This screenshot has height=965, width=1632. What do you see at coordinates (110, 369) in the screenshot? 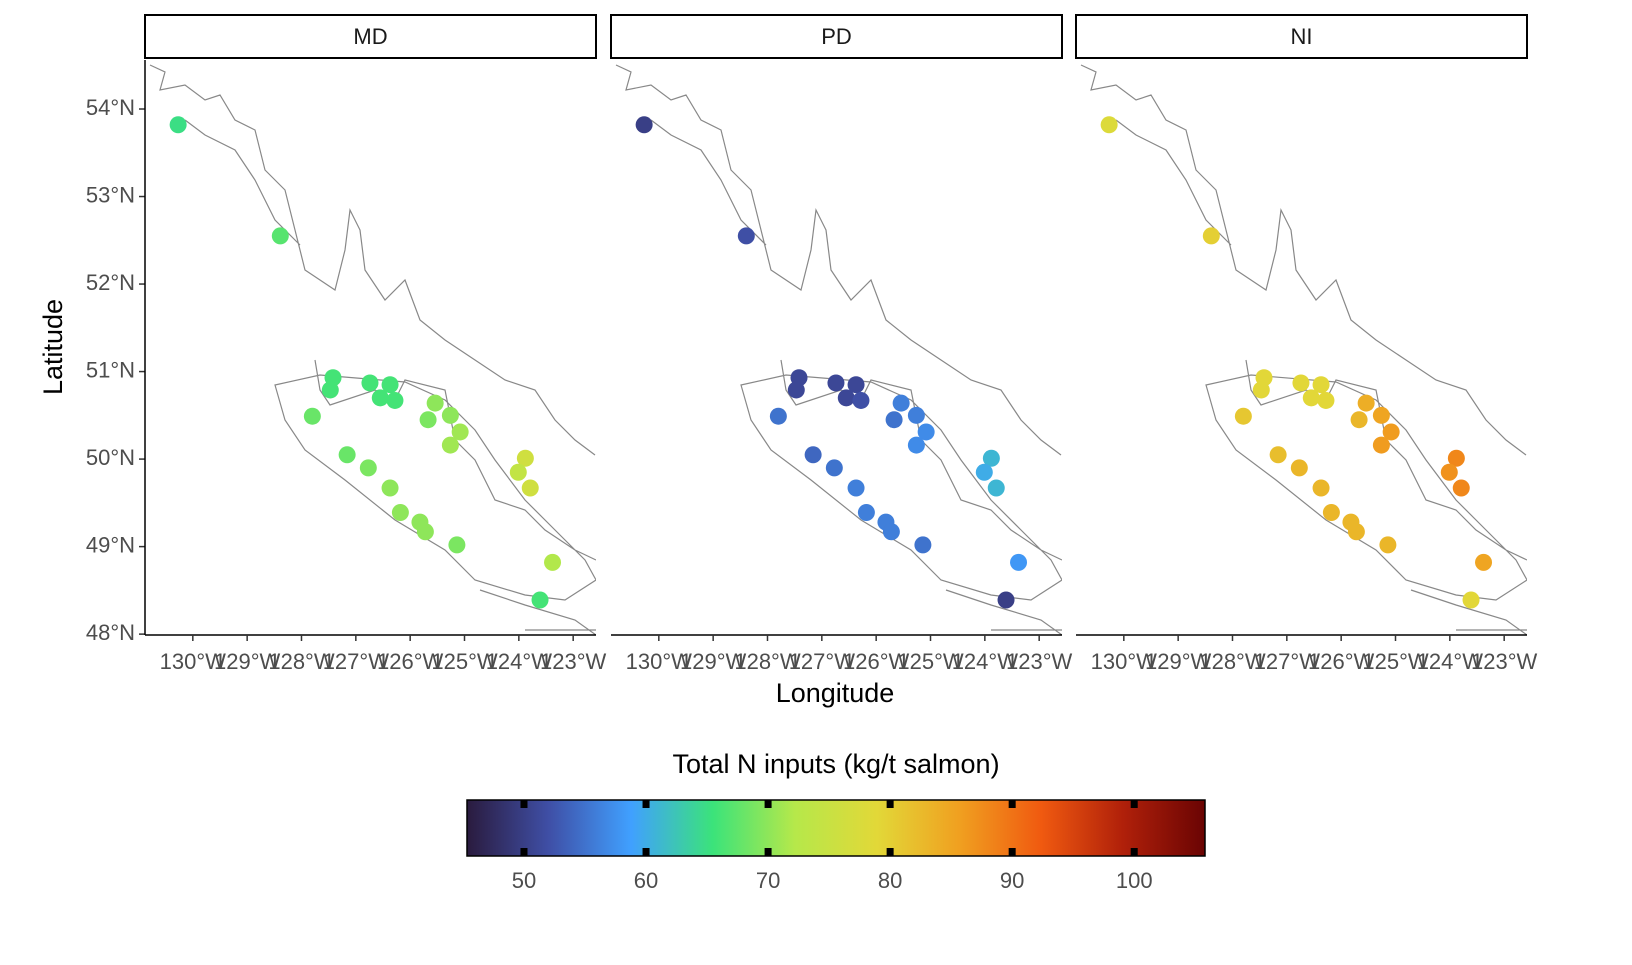
I see `y-tick-label: 51°N` at bounding box center [110, 369].